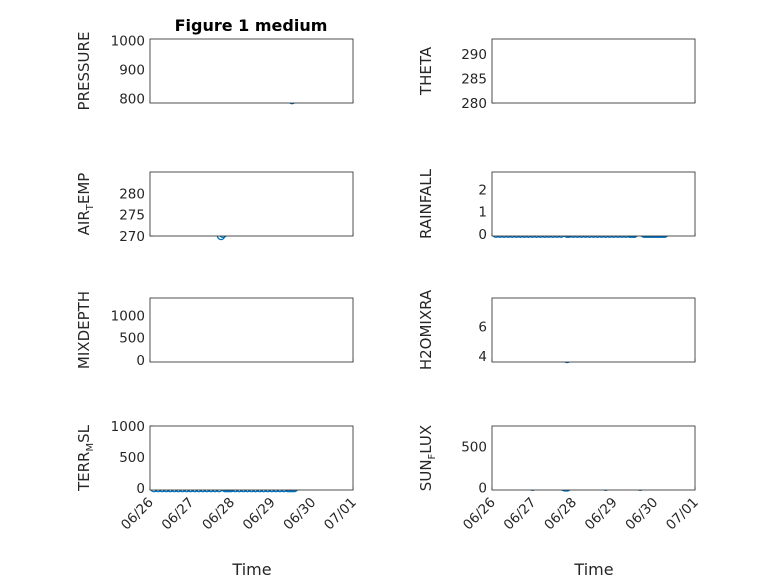 This screenshot has width=778, height=583. I want to click on y-tick-label: 900, so click(132, 71).